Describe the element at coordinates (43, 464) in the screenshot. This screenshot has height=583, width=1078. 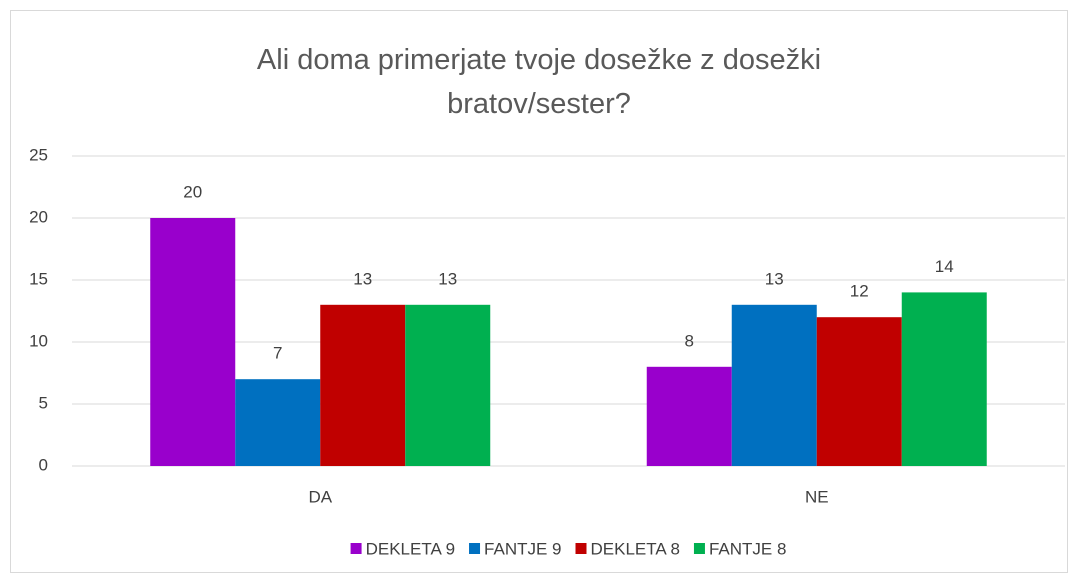
I see `y-tick-label: 0` at that location.